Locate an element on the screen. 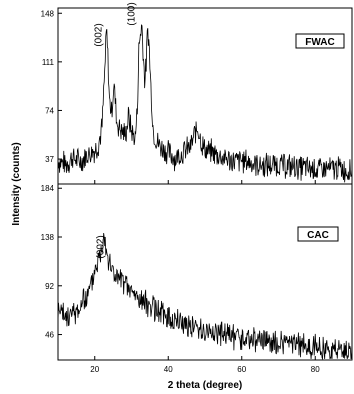 The image size is (354, 394). fwac-legend-label: FWAC is located at coordinates (319, 42).